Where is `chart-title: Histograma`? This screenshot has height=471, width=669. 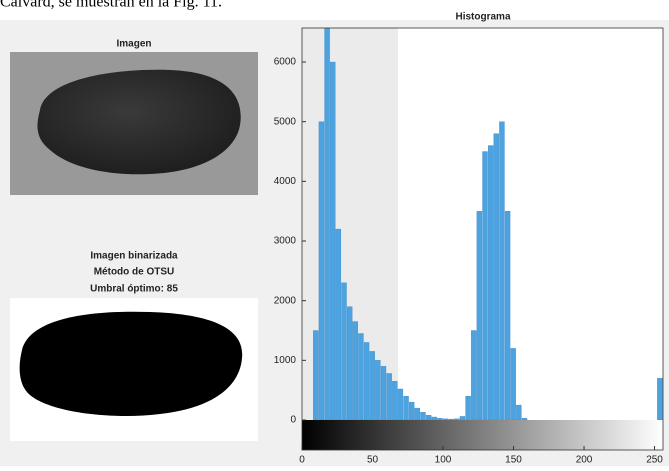
chart-title: Histograma is located at coordinates (482, 17).